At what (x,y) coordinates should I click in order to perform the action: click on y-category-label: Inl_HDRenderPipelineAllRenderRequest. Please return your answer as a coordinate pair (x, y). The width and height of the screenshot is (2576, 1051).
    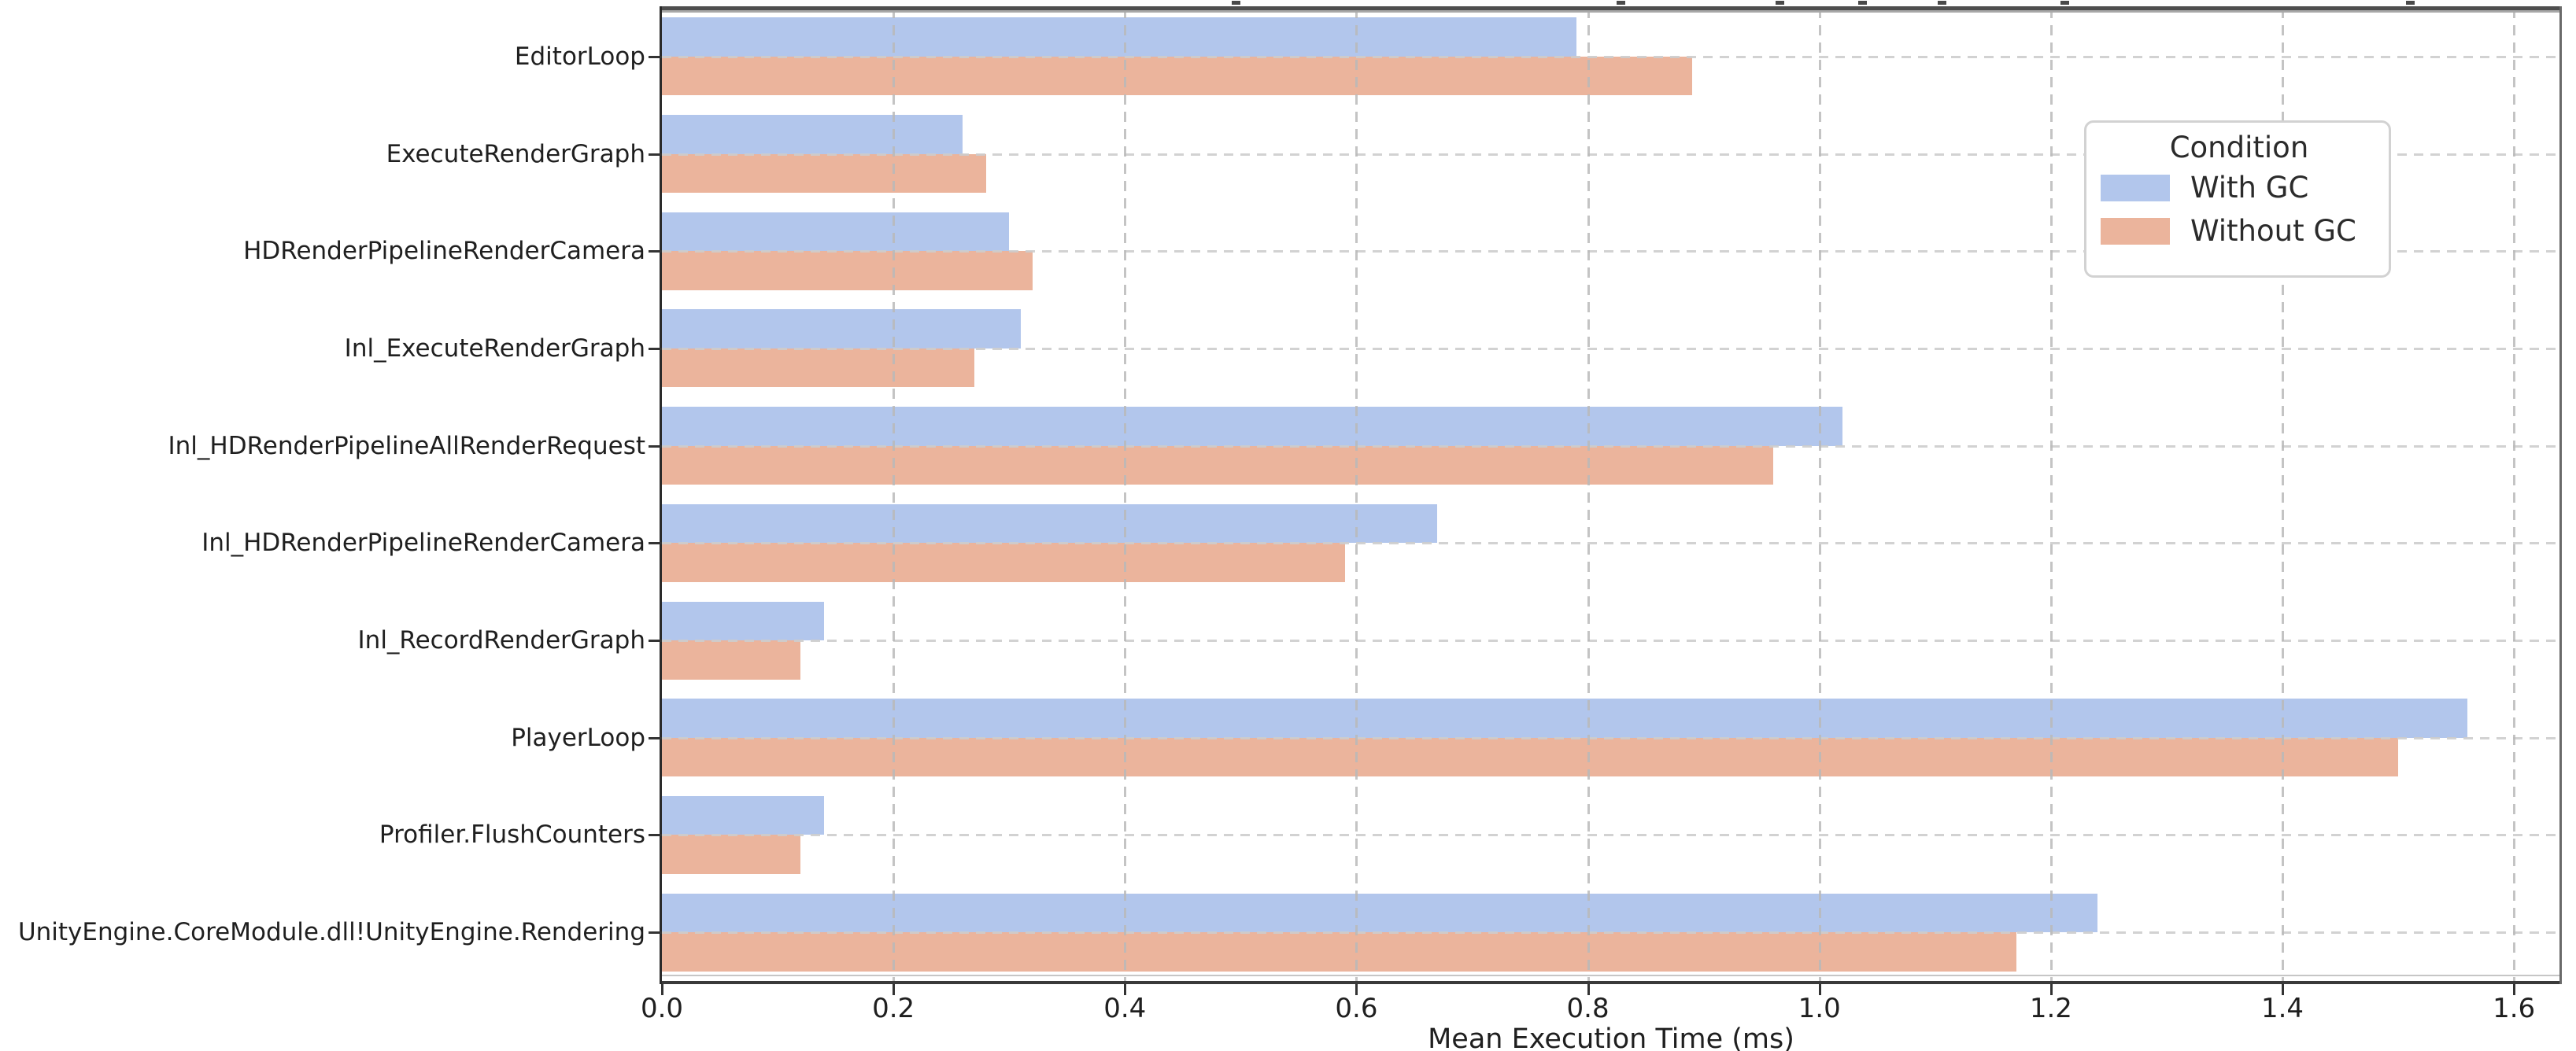
    Looking at the image, I should click on (406, 446).